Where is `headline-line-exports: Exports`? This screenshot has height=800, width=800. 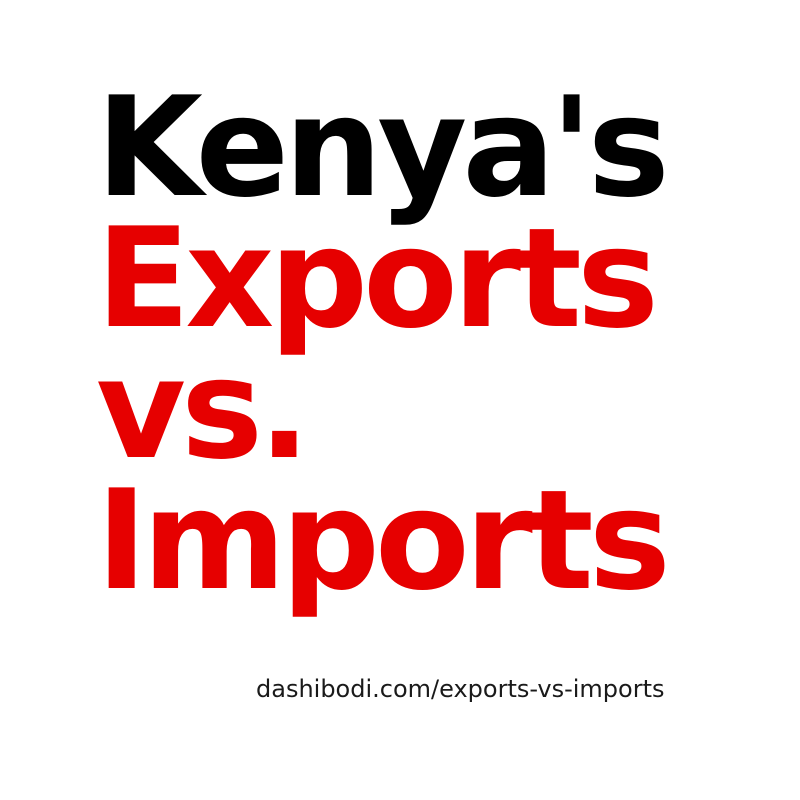 headline-line-exports: Exports is located at coordinates (377, 278).